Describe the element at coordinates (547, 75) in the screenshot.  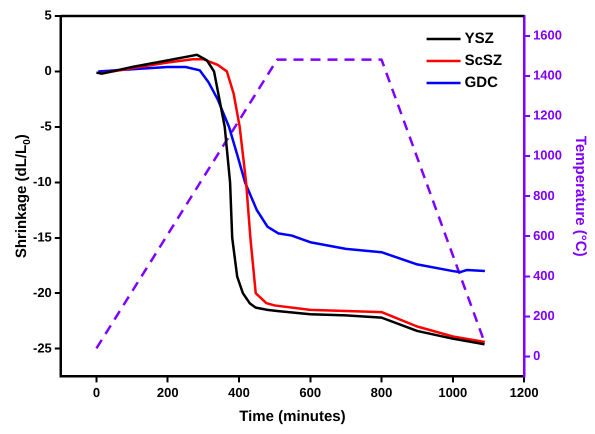
I see `y2-tick-label: 1400` at that location.